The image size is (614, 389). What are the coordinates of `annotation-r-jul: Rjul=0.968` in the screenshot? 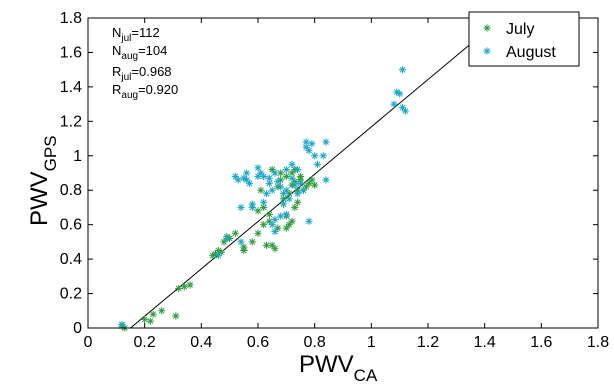 It's located at (142, 73).